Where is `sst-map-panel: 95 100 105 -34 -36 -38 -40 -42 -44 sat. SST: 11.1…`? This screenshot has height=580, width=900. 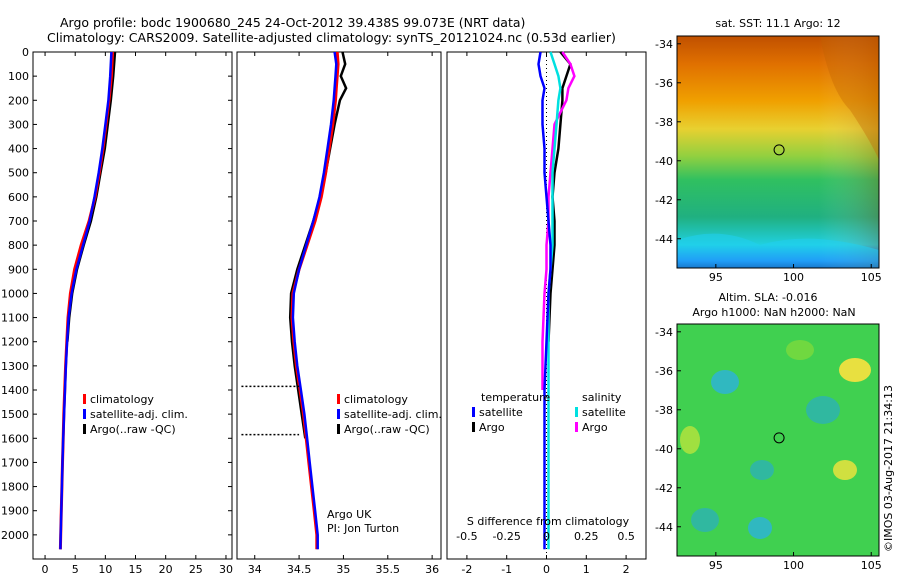
sst-map-panel: 95 100 105 -34 -36 -38 -40 -42 -44 sat. SST: 11.1… is located at coordinates (768, 150).